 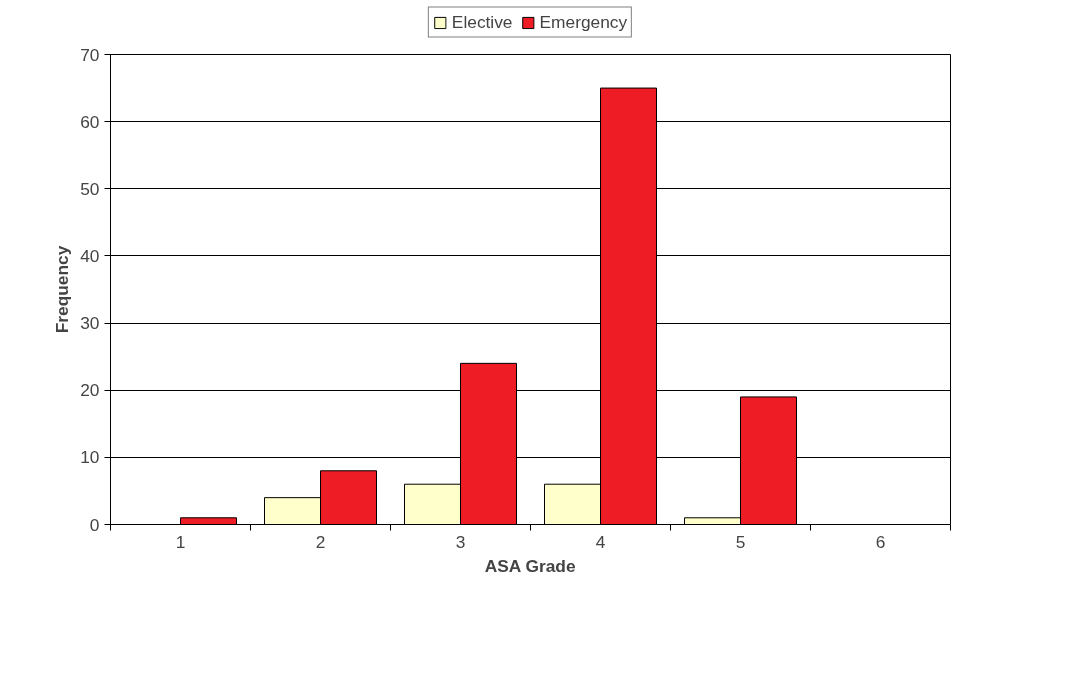 I want to click on x-tick-label: 2, so click(x=320, y=541).